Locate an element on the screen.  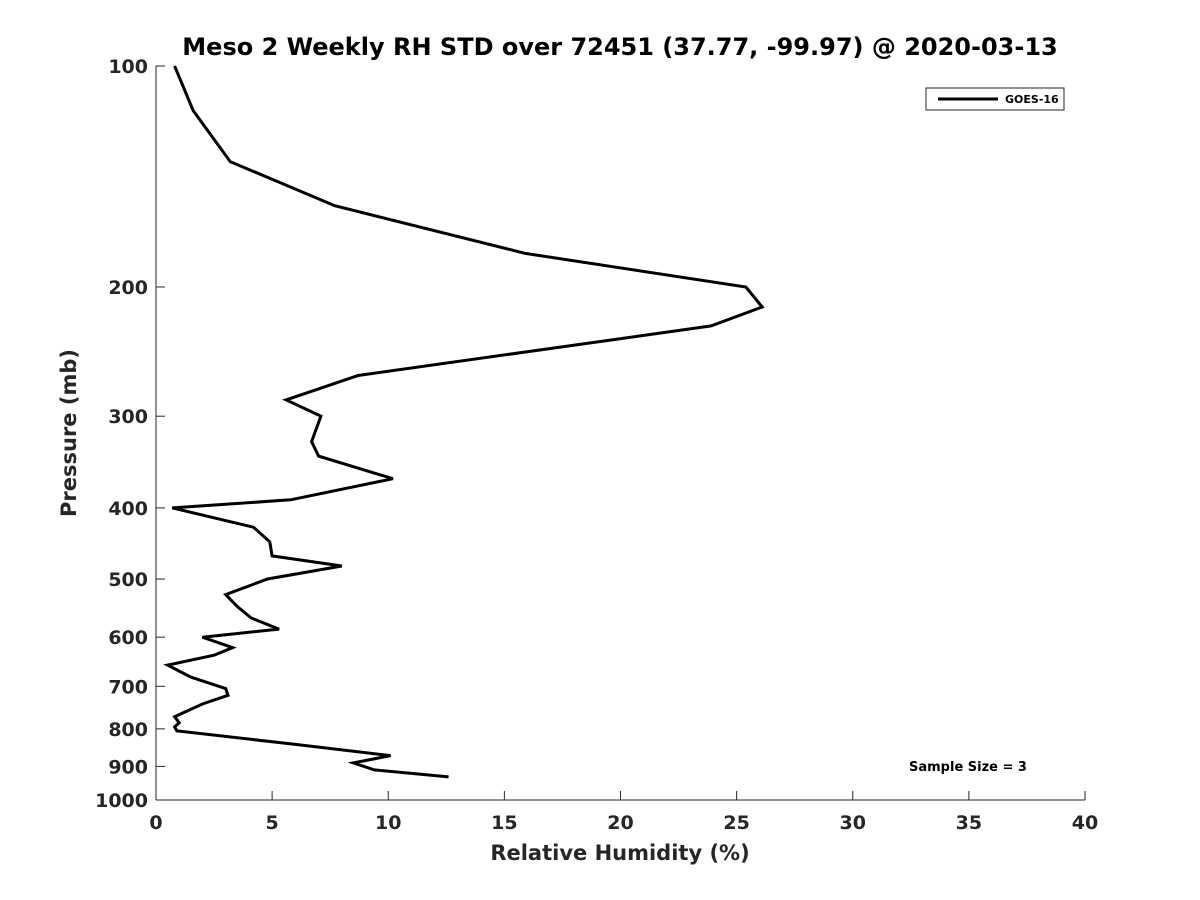
y-tick-label: 900 is located at coordinates (128, 767).